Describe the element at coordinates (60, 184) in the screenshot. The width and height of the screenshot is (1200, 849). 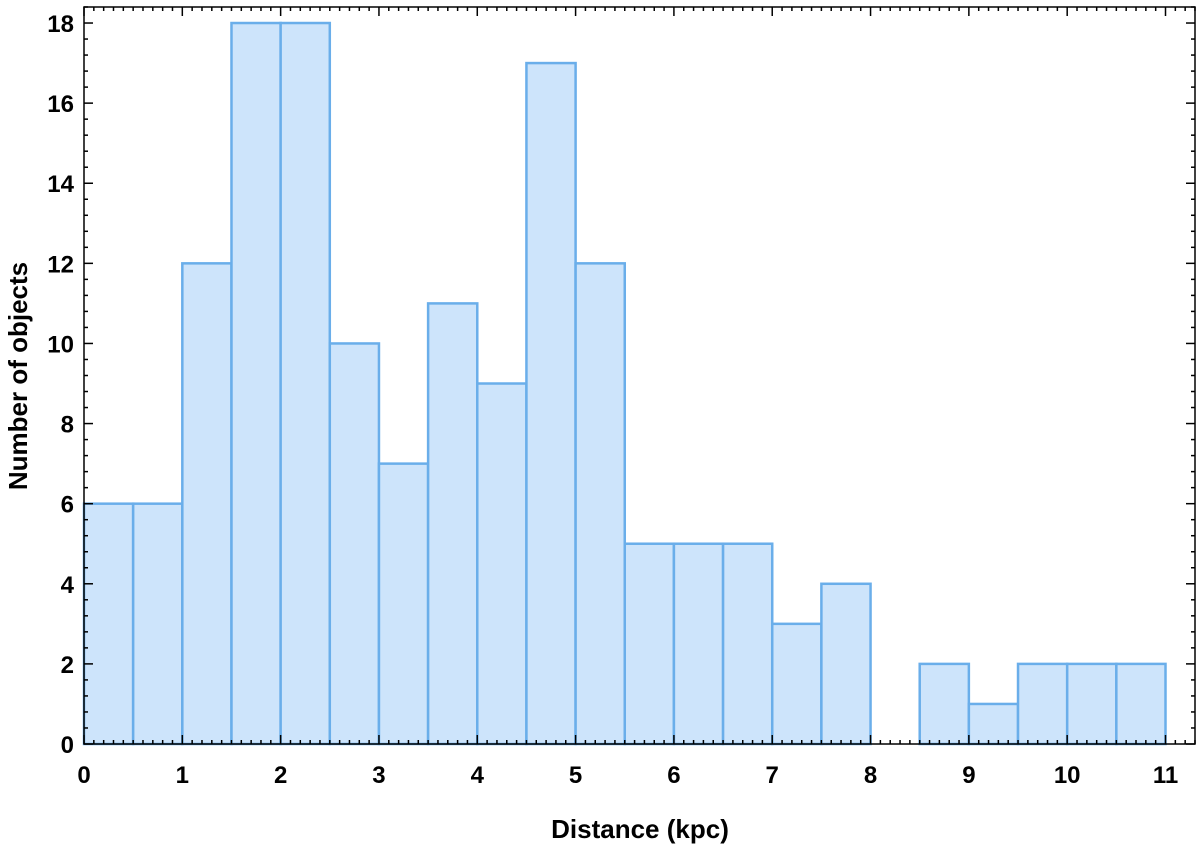
I see `y-tick-label: 14` at that location.